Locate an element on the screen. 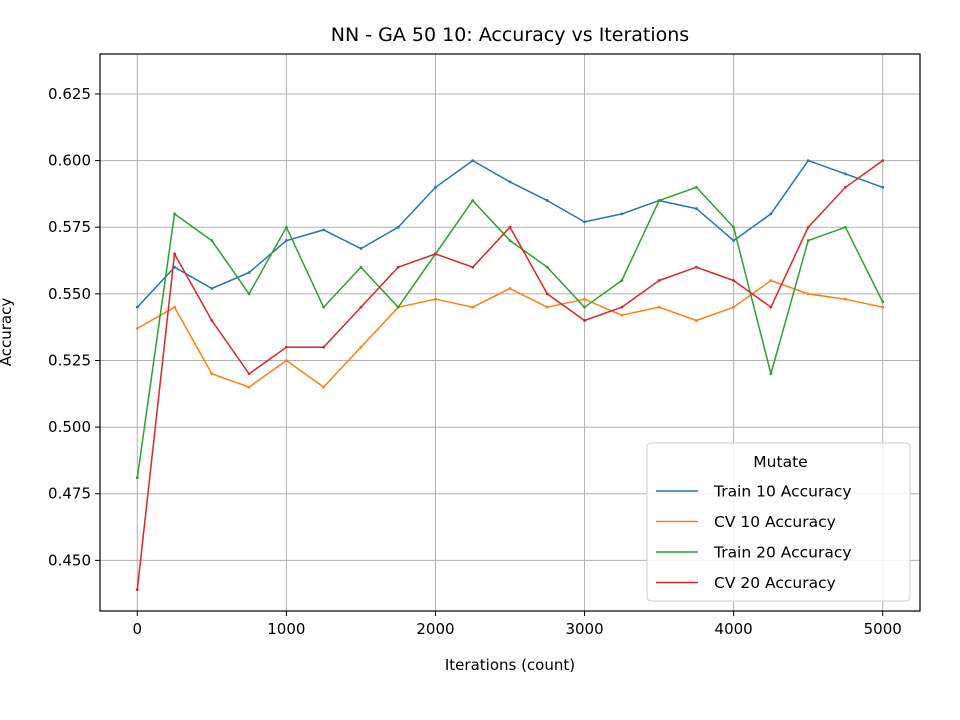  y-tick-label: 0.575 is located at coordinates (69, 227).